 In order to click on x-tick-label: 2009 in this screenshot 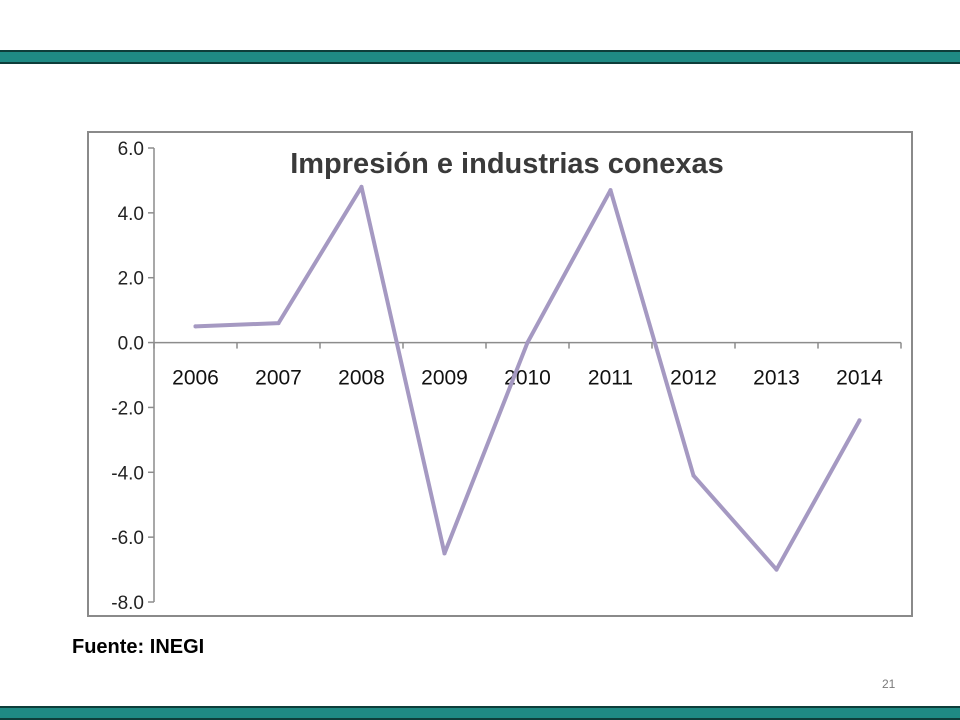, I will do `click(444, 378)`.